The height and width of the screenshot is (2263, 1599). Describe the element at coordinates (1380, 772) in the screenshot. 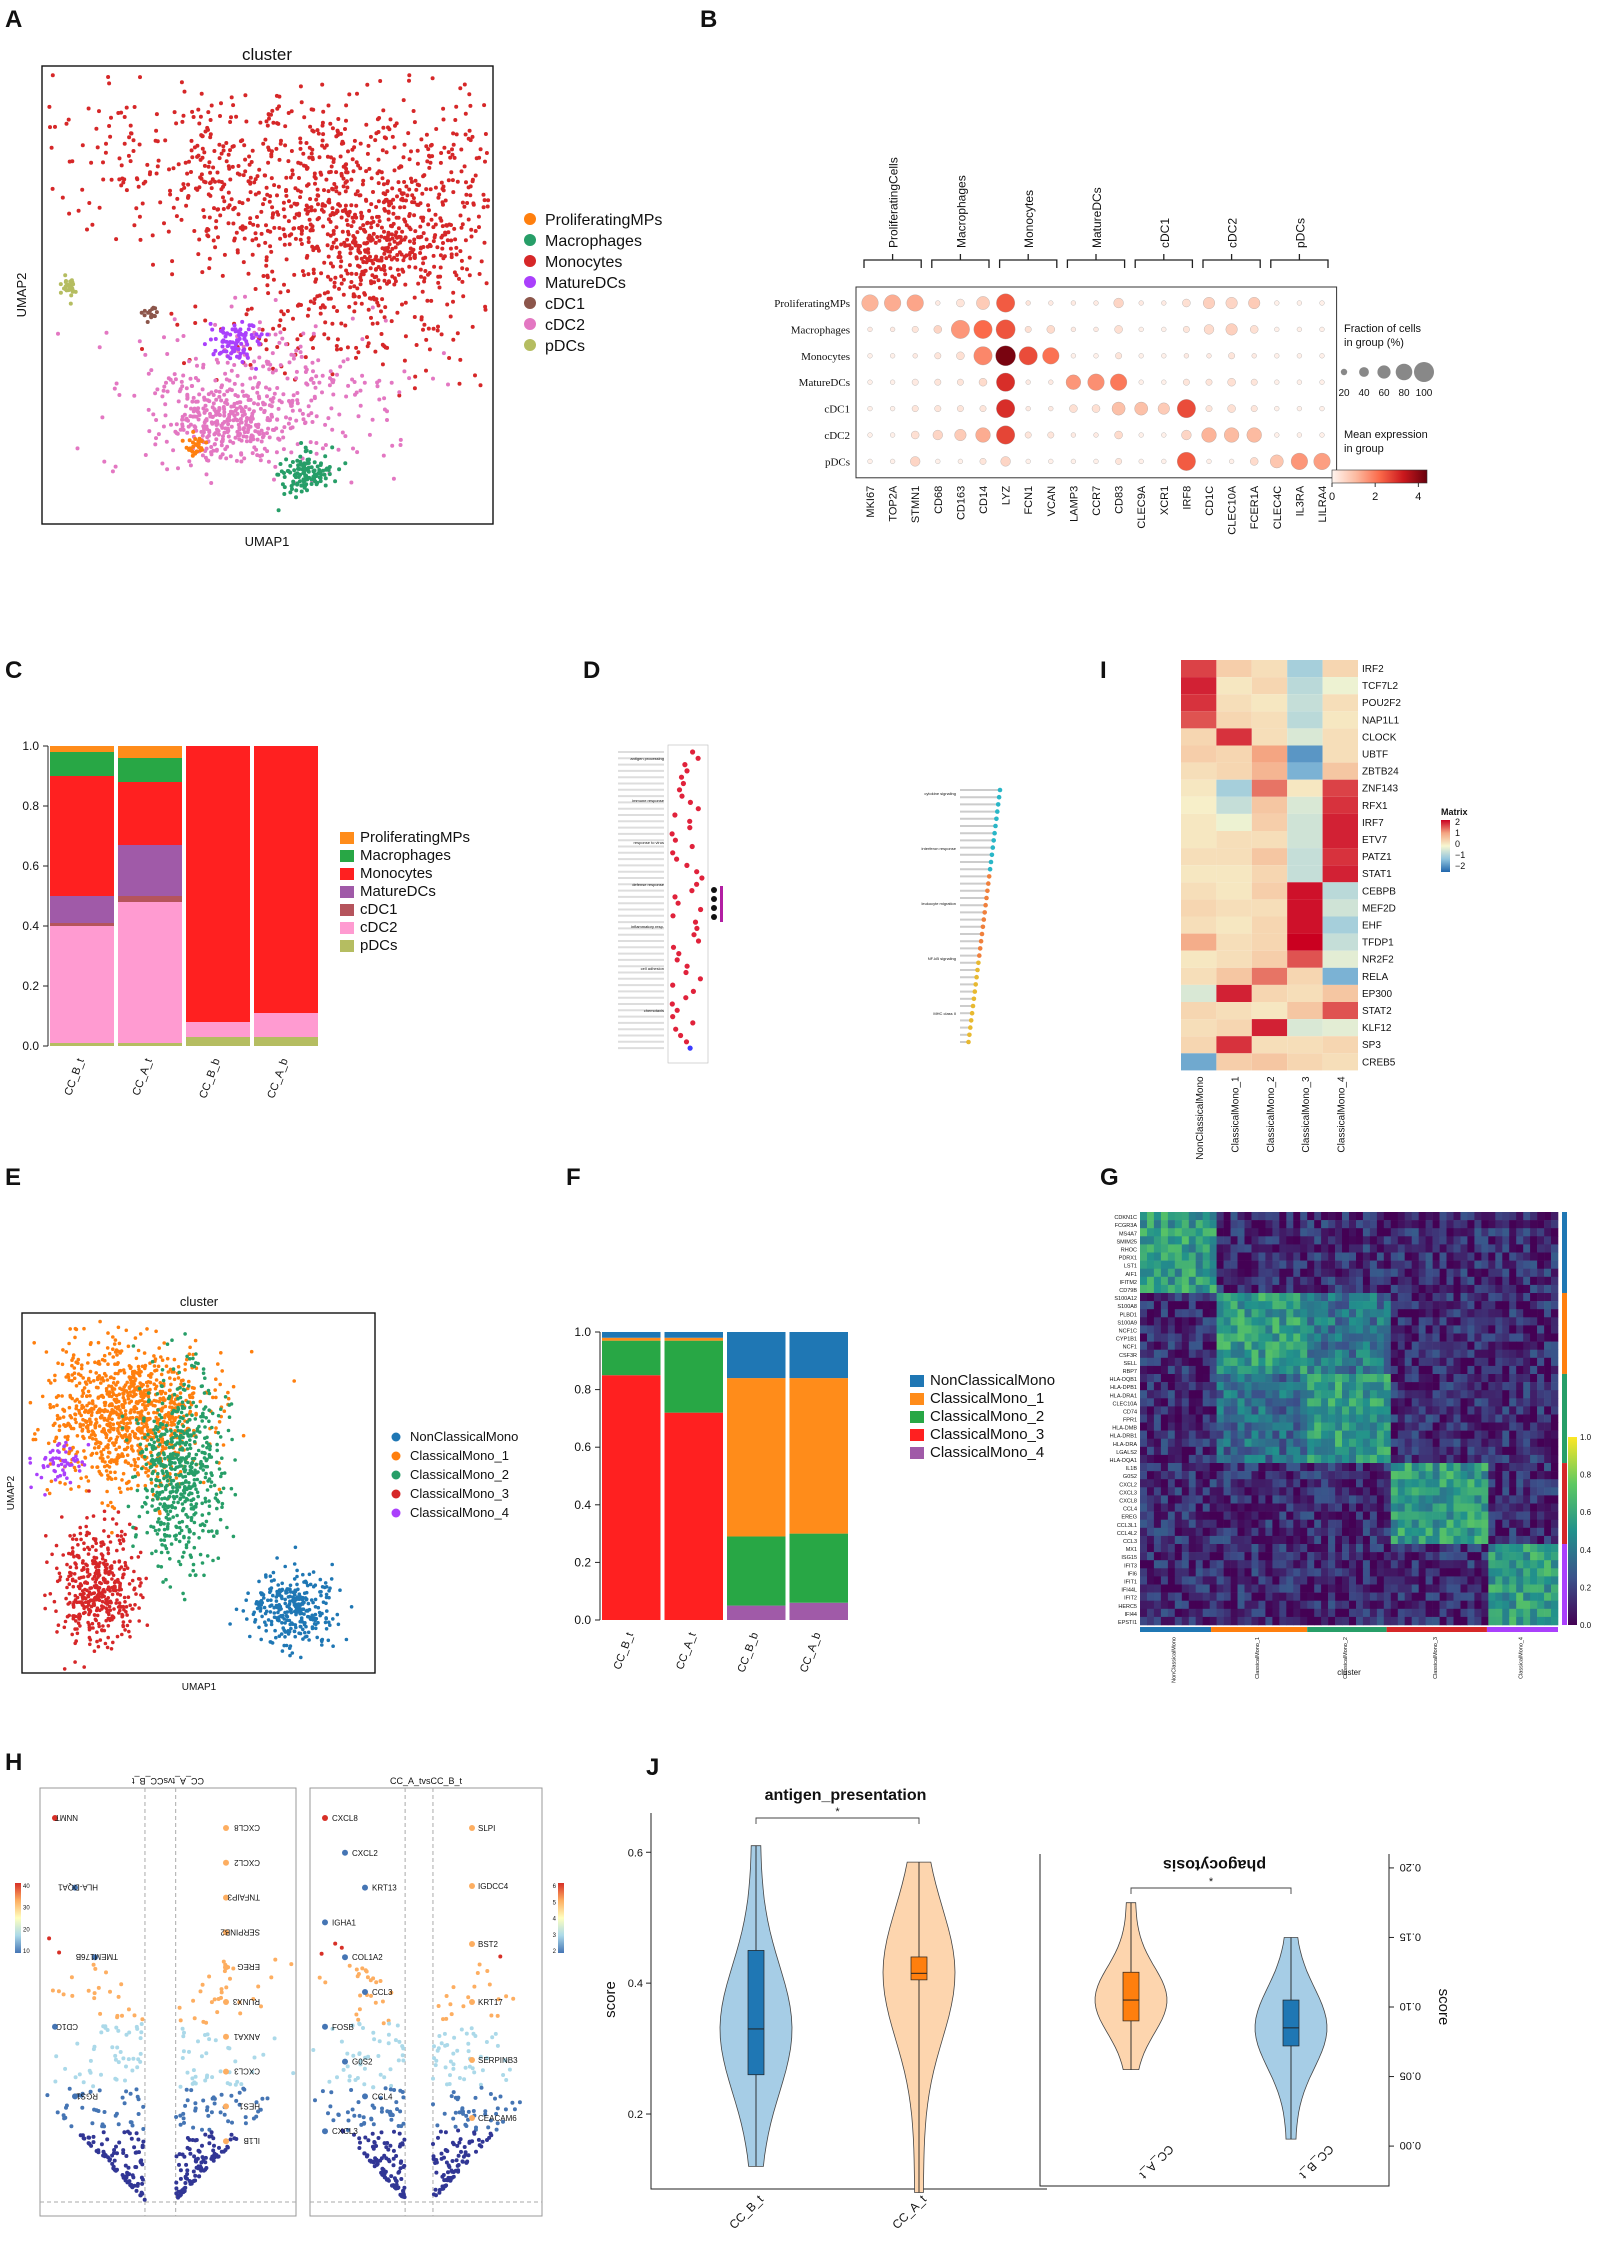

I see `tf-heatmap-row-label: ZBTB24` at that location.